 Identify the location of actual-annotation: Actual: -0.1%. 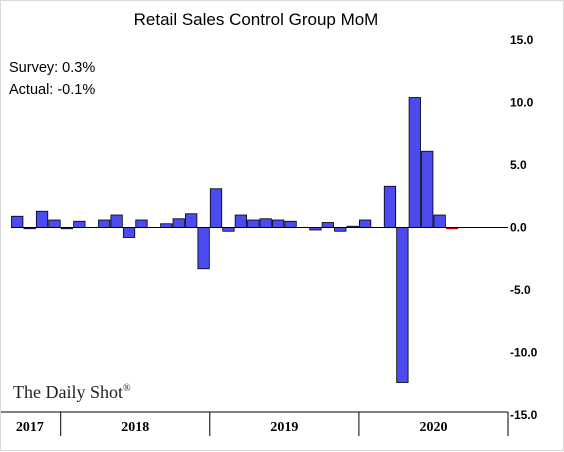
(52, 90).